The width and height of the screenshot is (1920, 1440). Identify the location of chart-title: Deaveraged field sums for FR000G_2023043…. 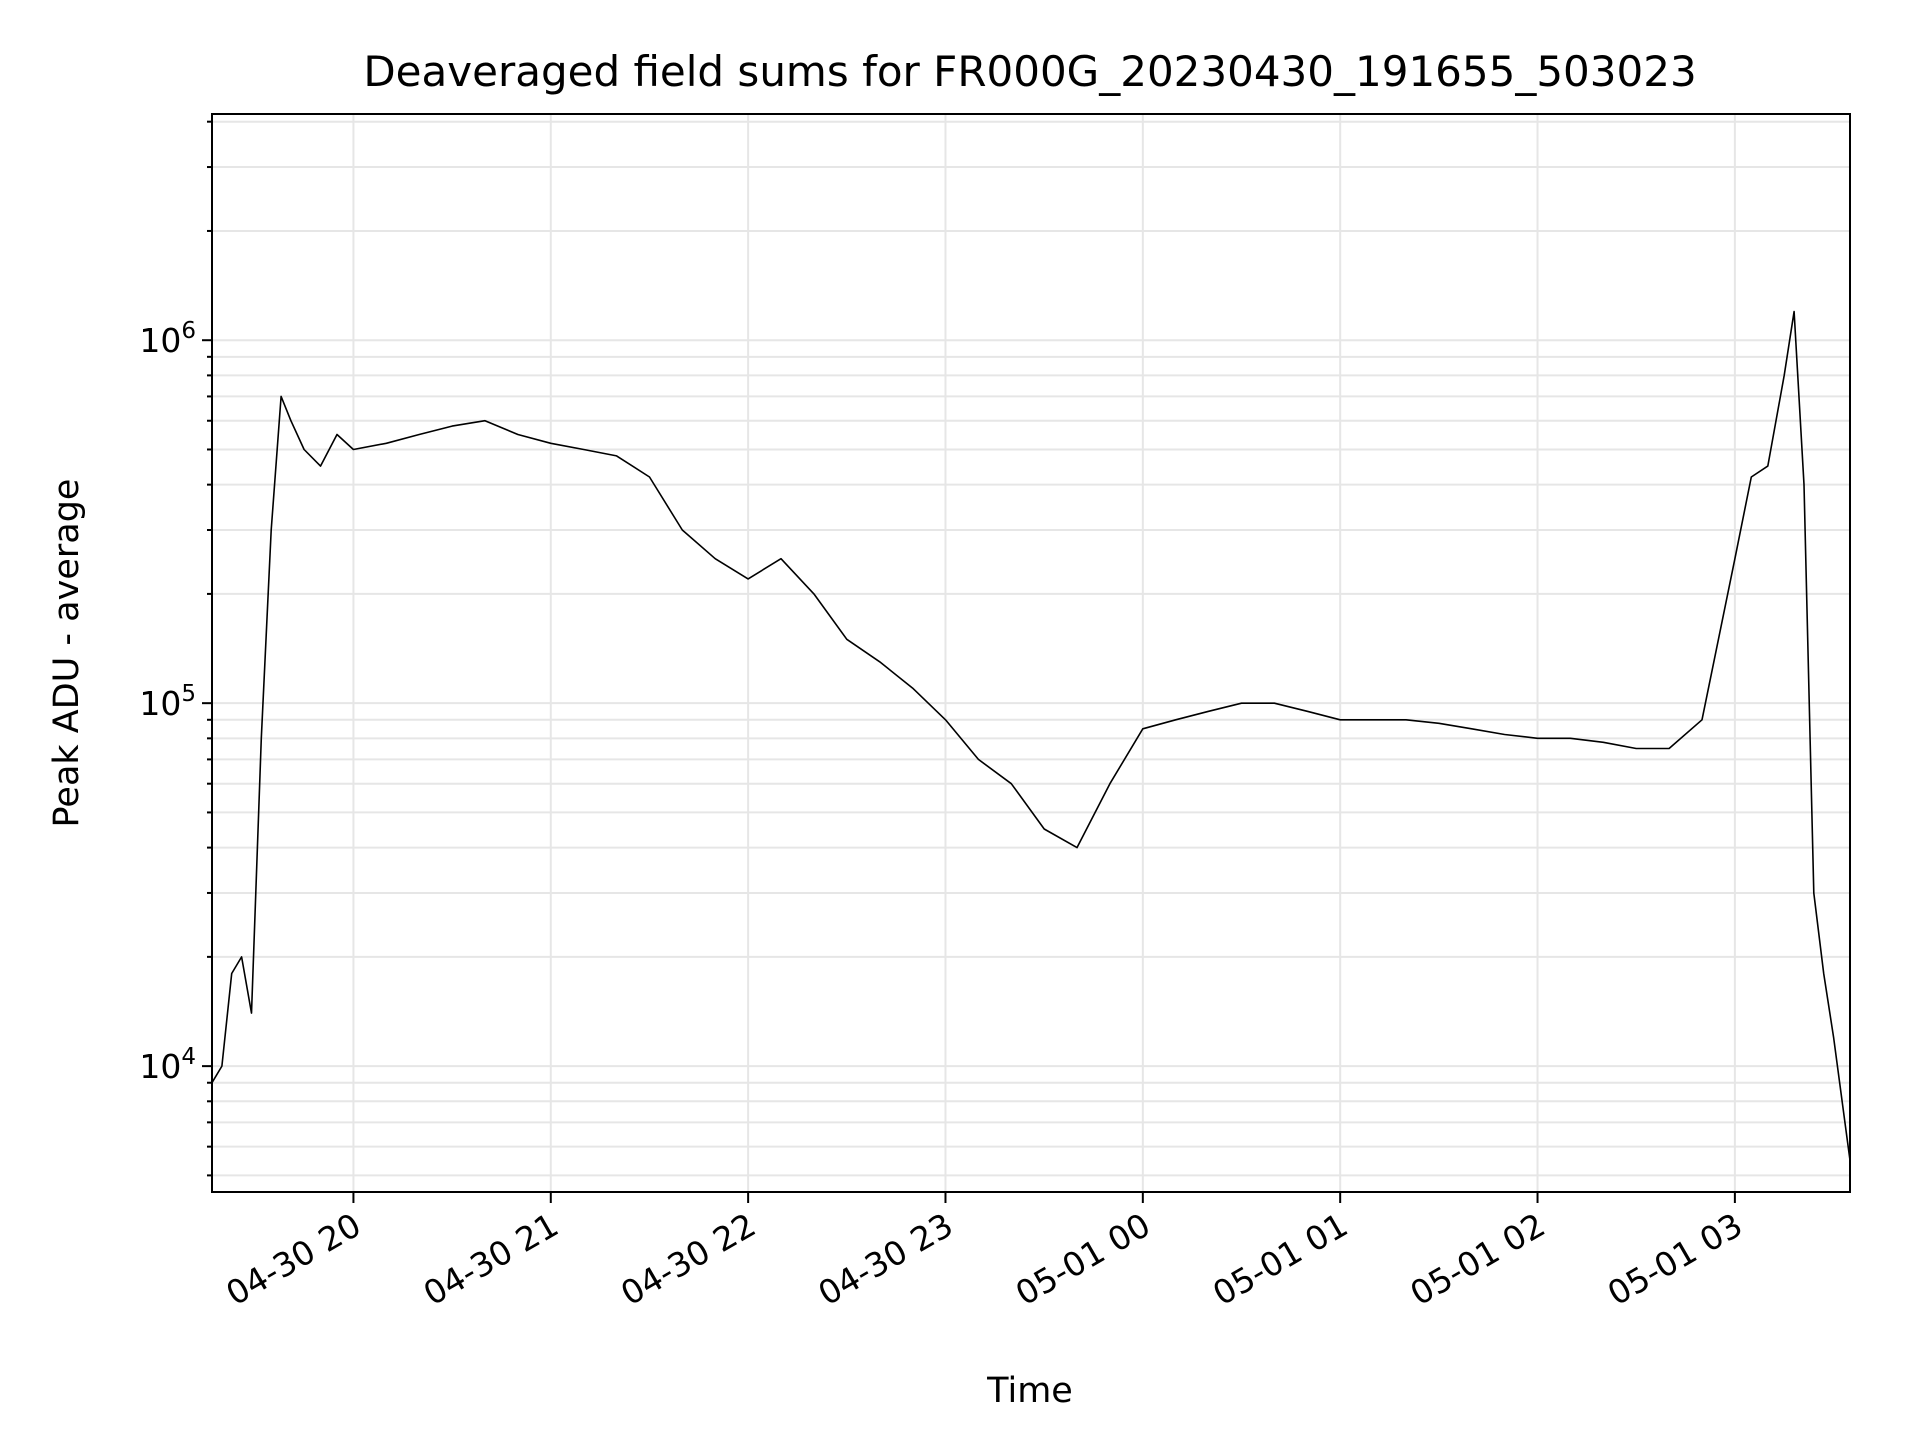
(1029, 71).